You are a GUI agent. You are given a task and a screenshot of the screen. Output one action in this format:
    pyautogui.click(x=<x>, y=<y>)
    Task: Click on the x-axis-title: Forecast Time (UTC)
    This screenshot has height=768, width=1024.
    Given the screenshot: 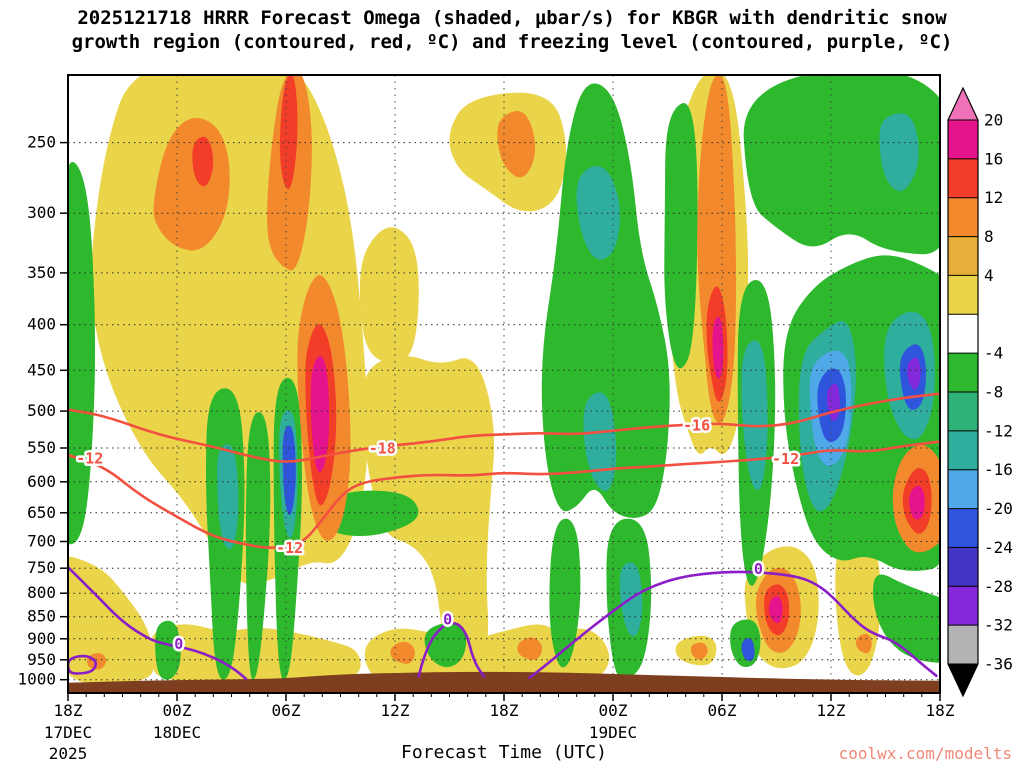 What is the action you would take?
    pyautogui.click(x=504, y=752)
    